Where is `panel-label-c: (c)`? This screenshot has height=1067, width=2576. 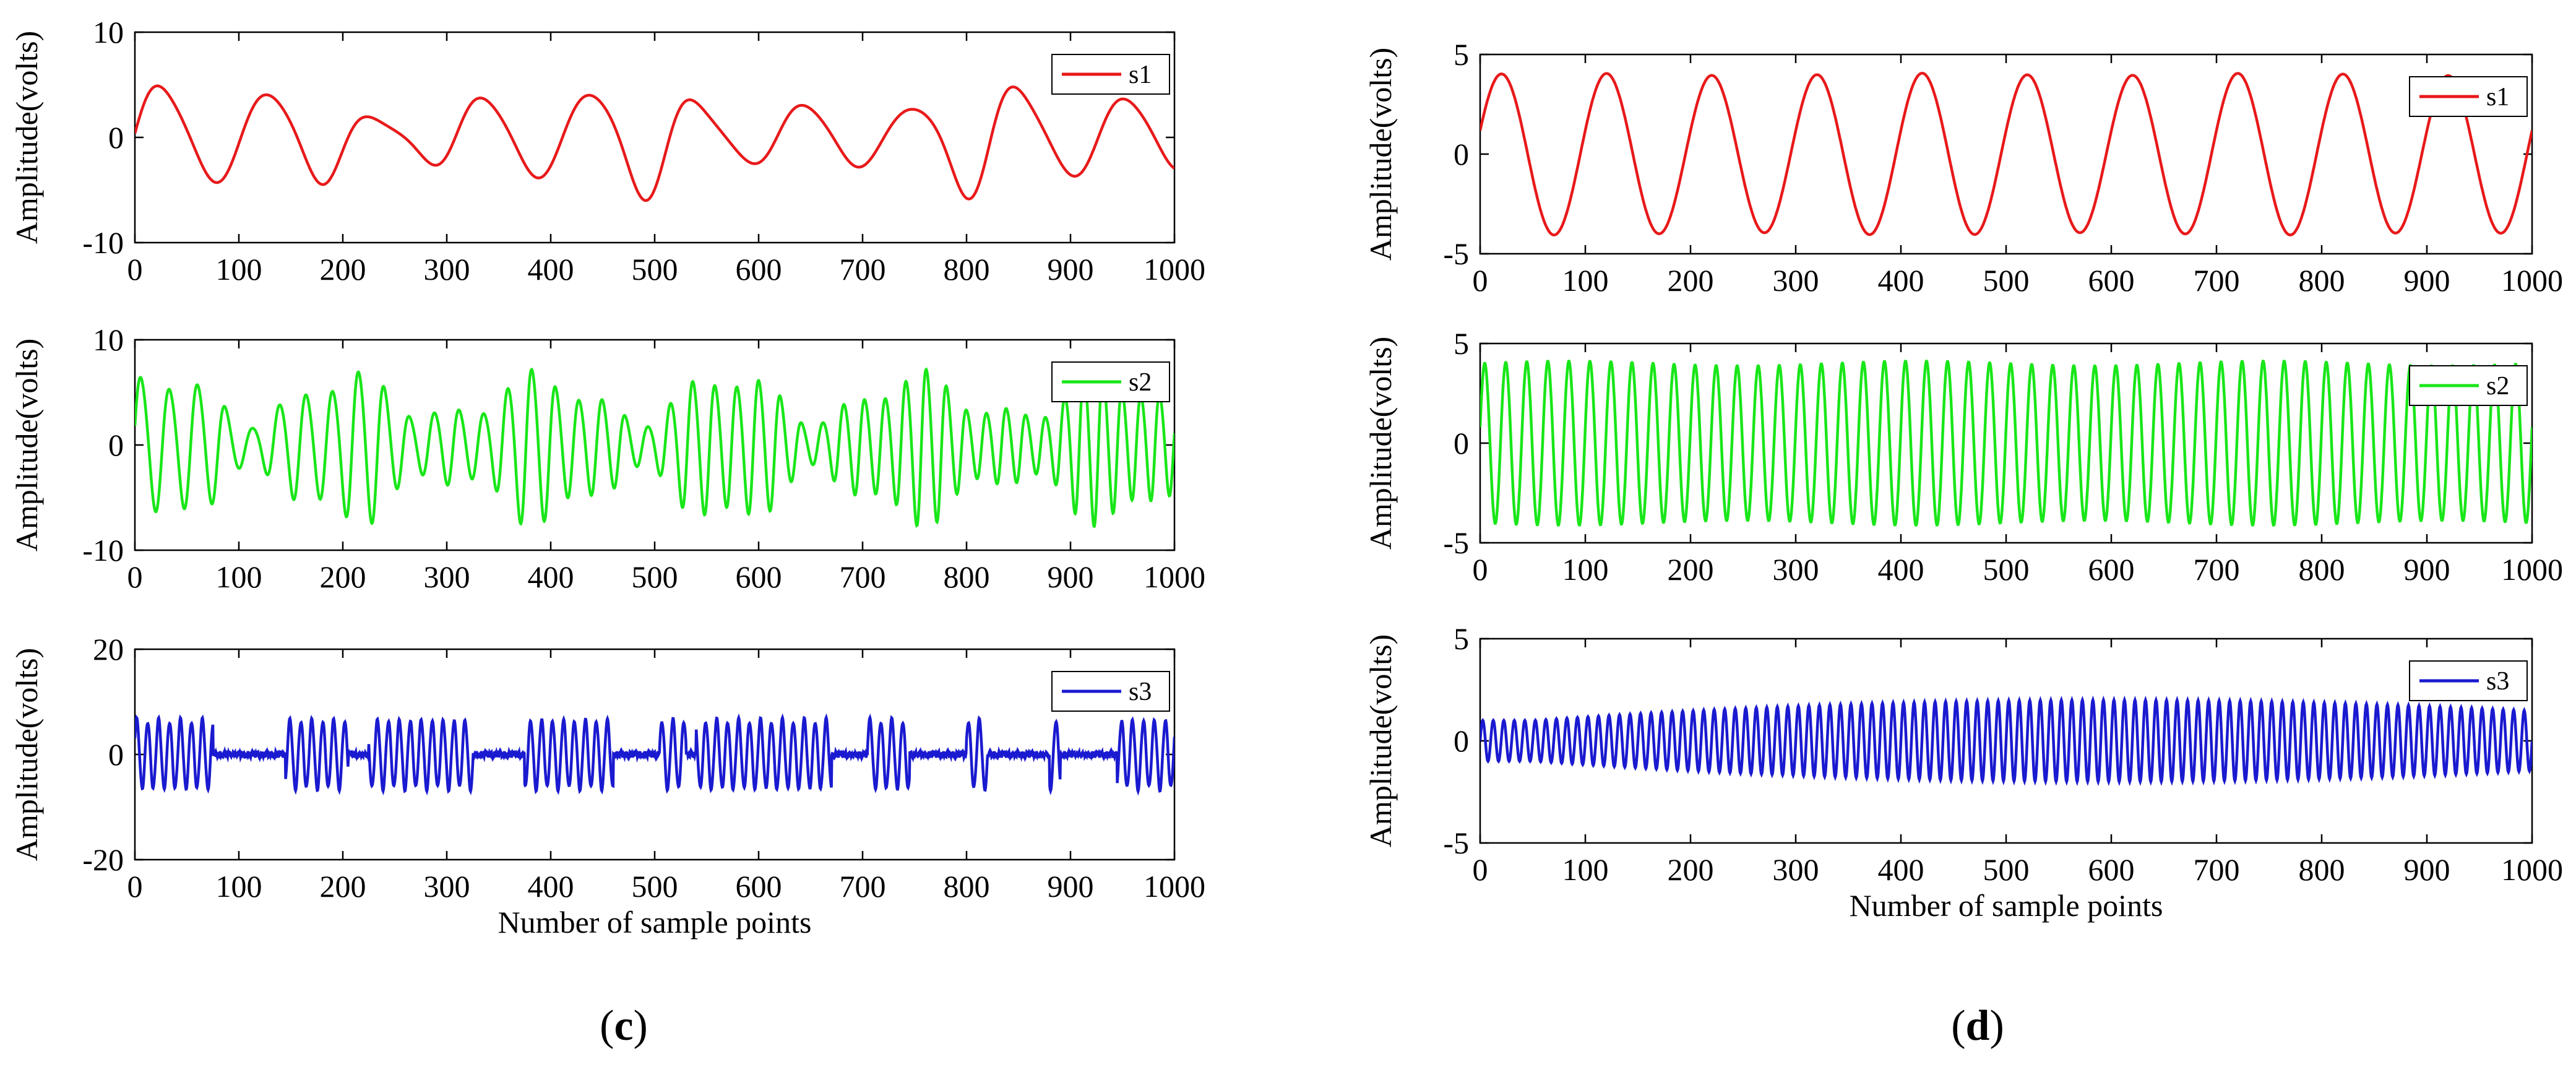 panel-label-c: (c) is located at coordinates (624, 1026).